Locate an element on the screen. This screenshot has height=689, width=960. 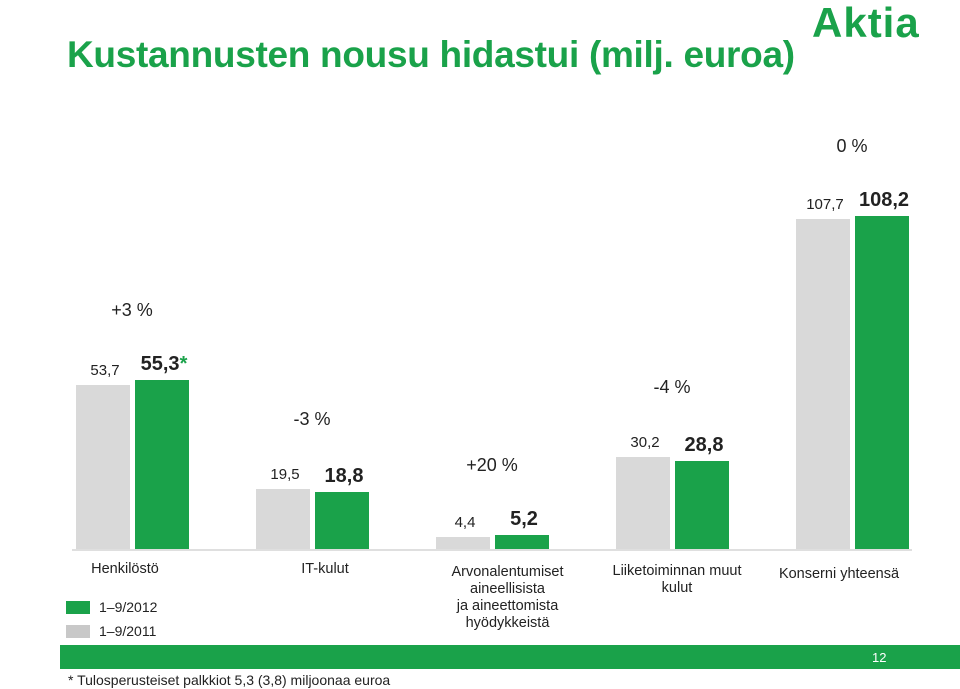
page-number: 12 is located at coordinates (879, 657).